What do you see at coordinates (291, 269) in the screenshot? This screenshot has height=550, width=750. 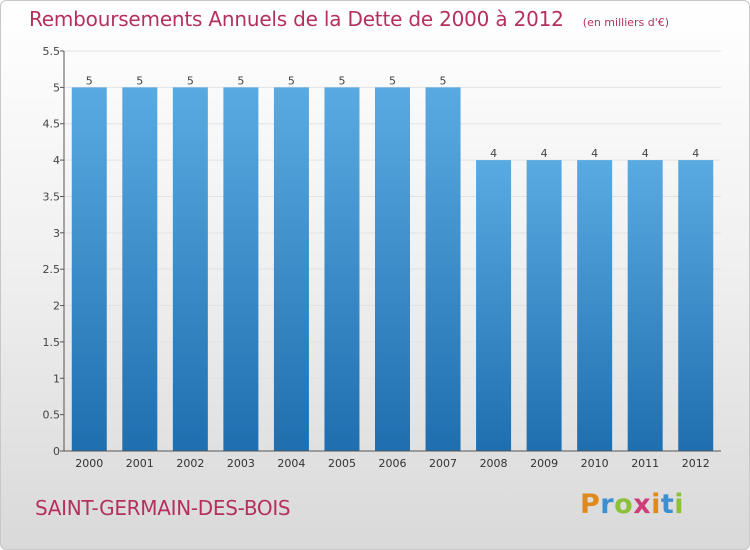 I see `bar-2004` at bounding box center [291, 269].